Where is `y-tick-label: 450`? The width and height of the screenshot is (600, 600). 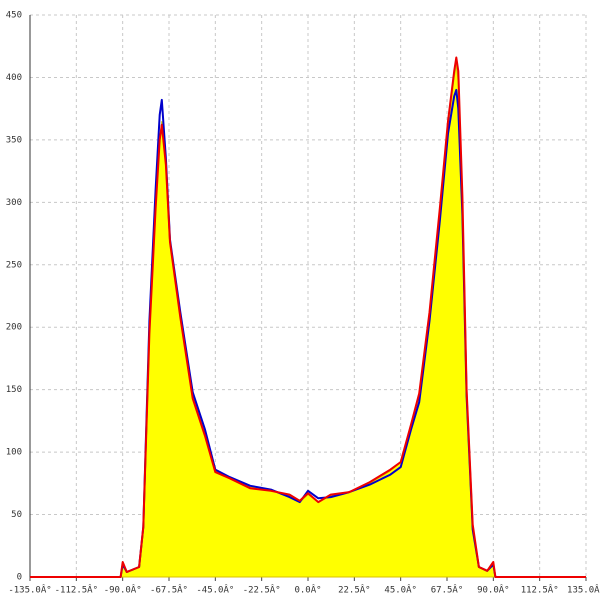
y-tick-label: 450 is located at coordinates (14, 16).